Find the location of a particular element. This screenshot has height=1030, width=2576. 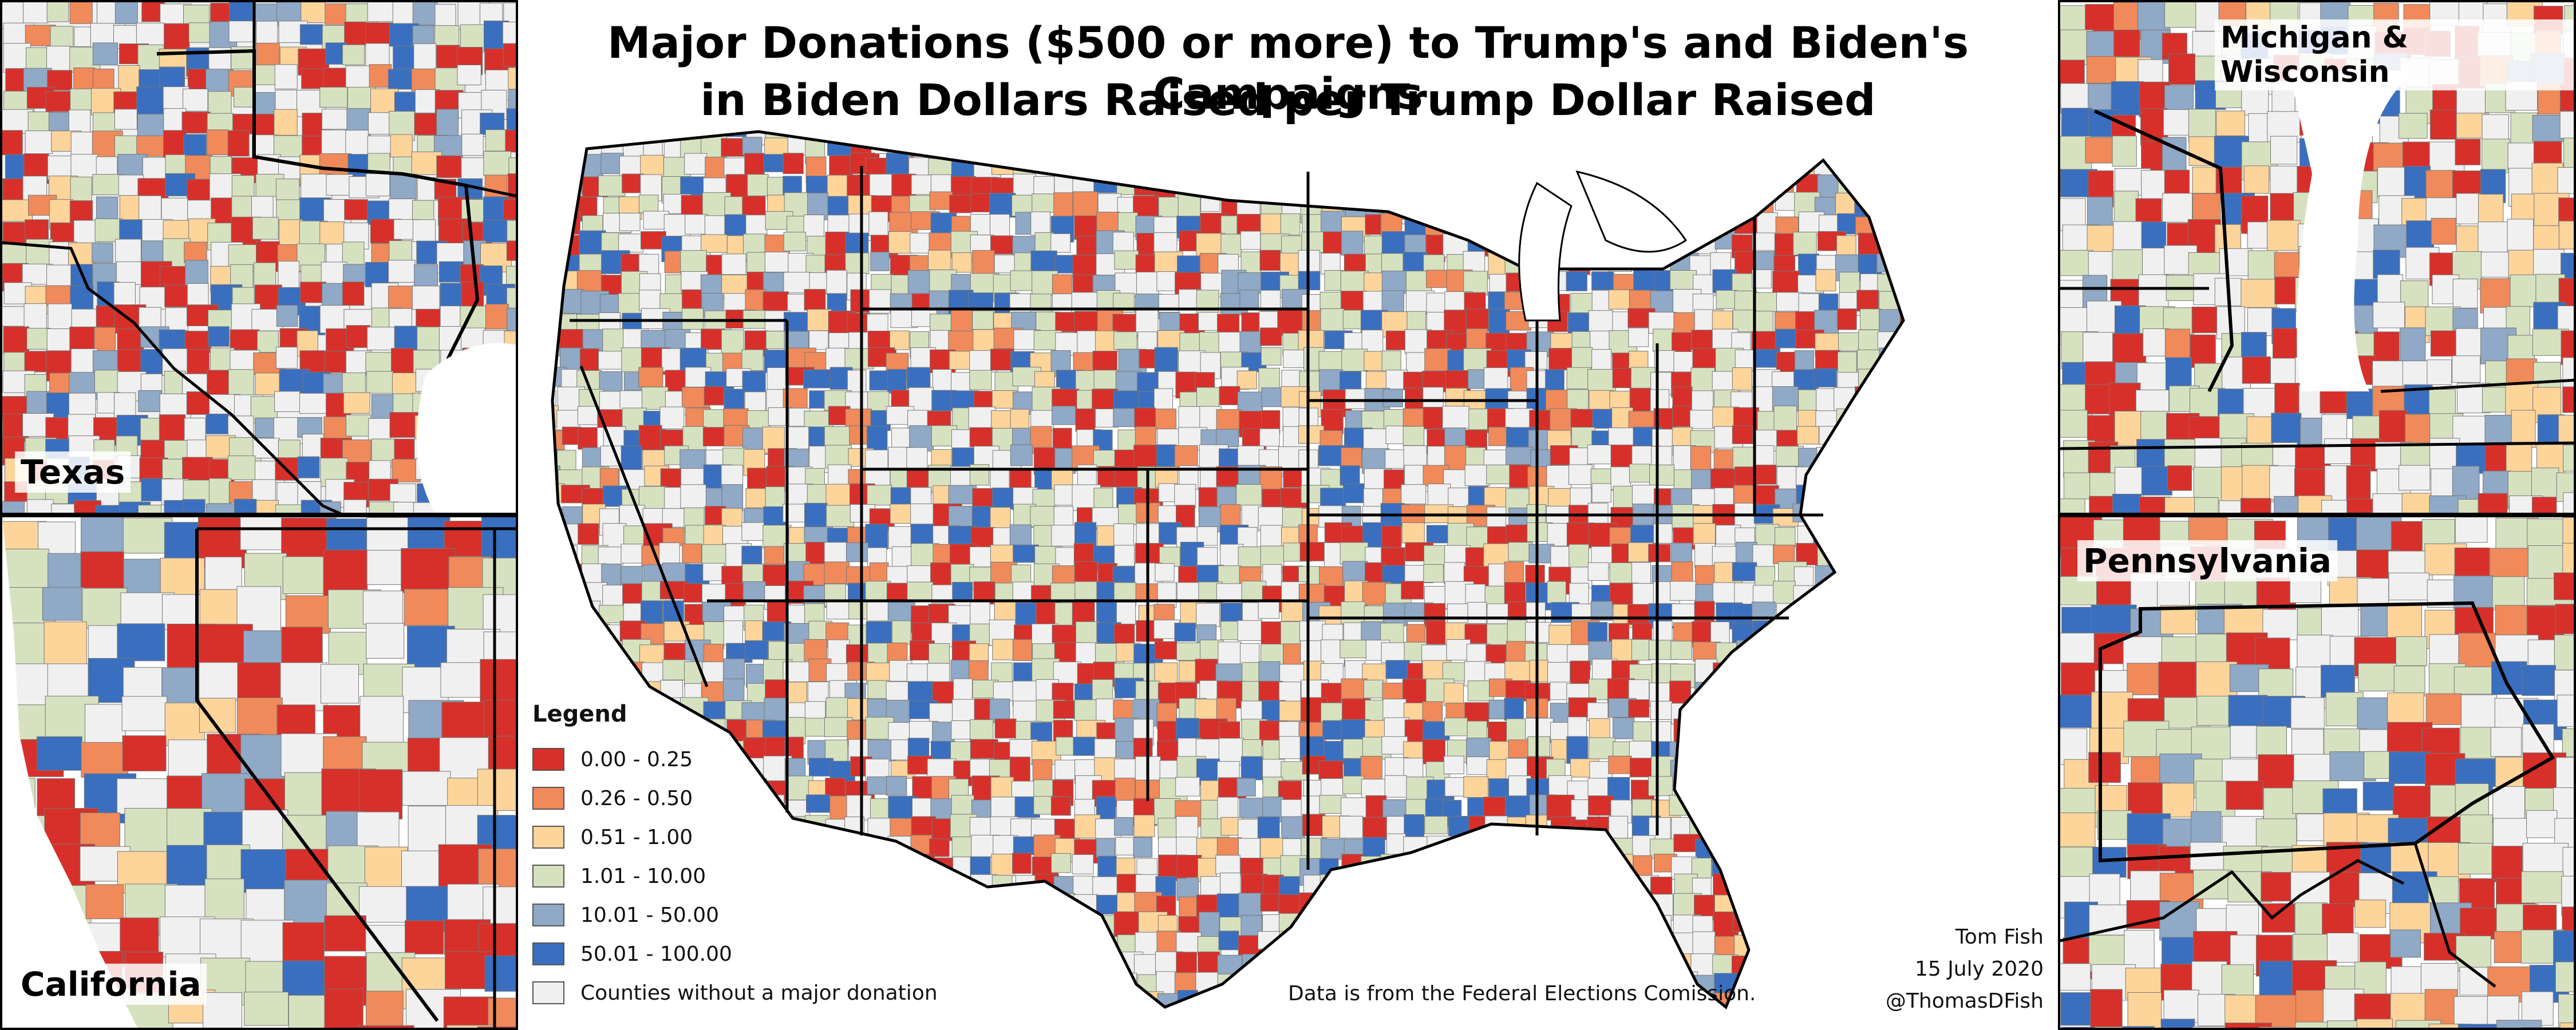

texas-inset: Texas is located at coordinates (259, 257).